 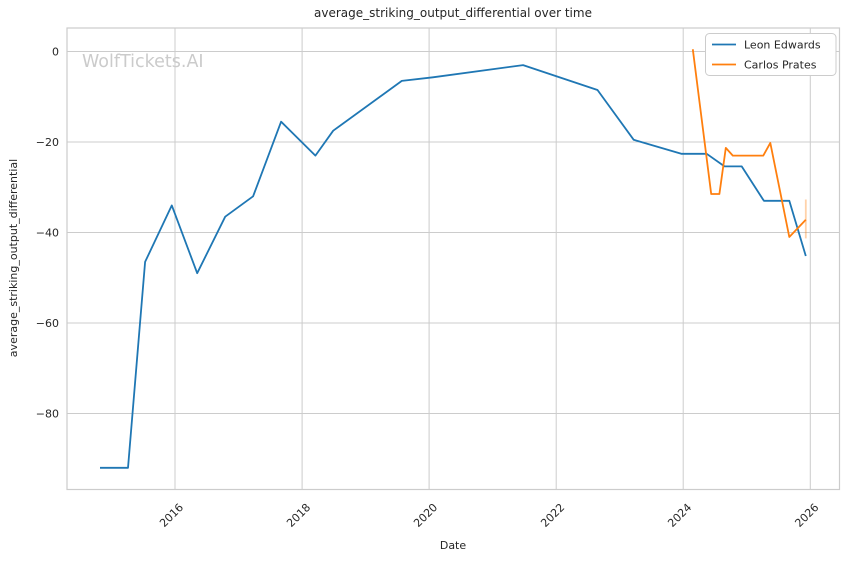 I want to click on x-tick-label-2024: 2024, so click(x=679, y=515).